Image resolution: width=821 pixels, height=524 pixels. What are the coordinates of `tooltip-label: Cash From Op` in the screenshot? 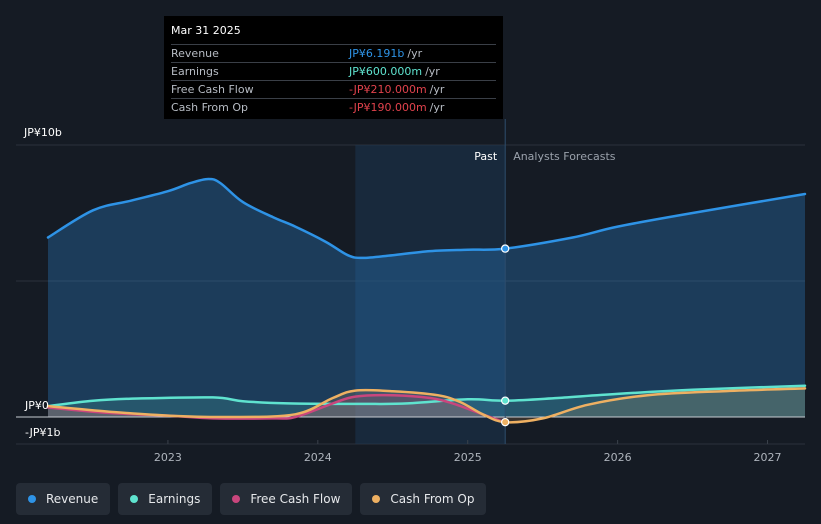 It's located at (210, 107).